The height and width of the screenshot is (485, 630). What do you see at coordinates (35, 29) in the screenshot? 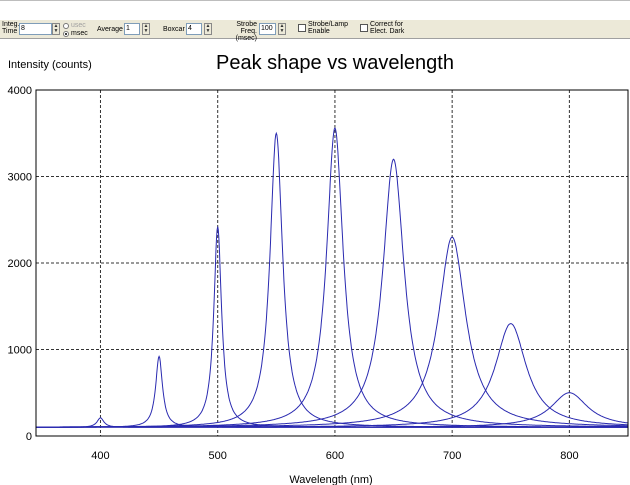
I see `integ-time-input: 8` at bounding box center [35, 29].